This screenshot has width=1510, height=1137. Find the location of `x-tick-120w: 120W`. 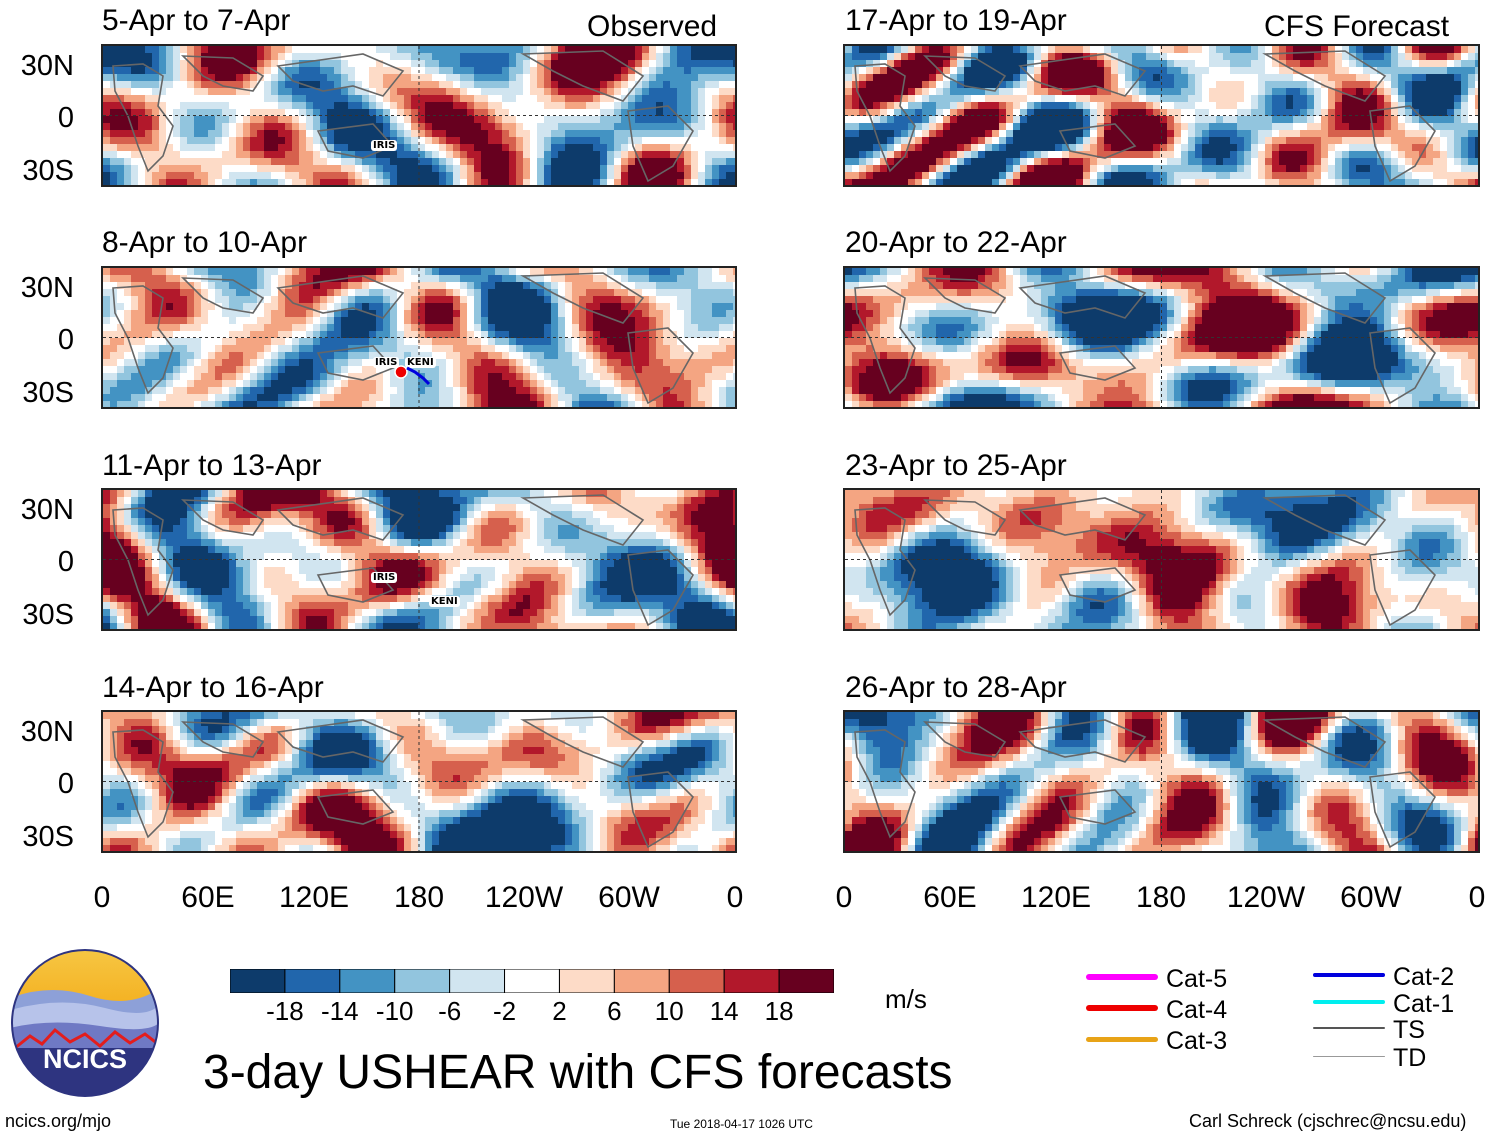

x-tick-120w: 120W is located at coordinates (524, 897).